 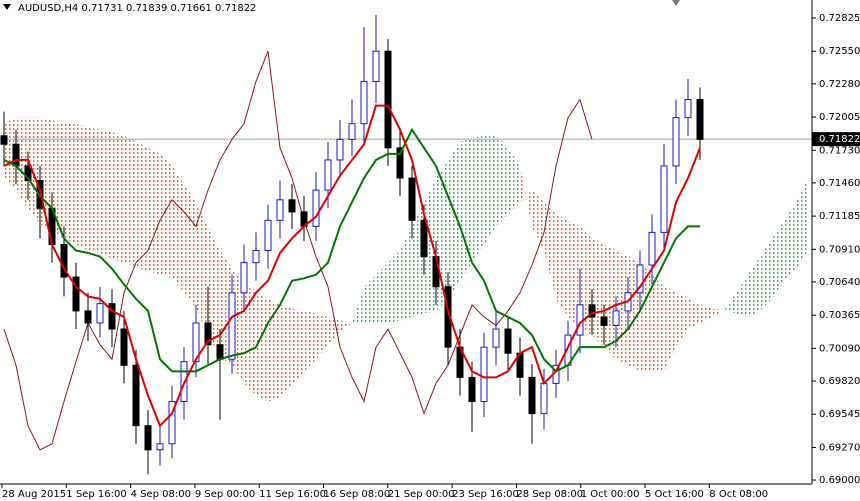 I want to click on y-tick-label: 0.71730, so click(x=839, y=150).